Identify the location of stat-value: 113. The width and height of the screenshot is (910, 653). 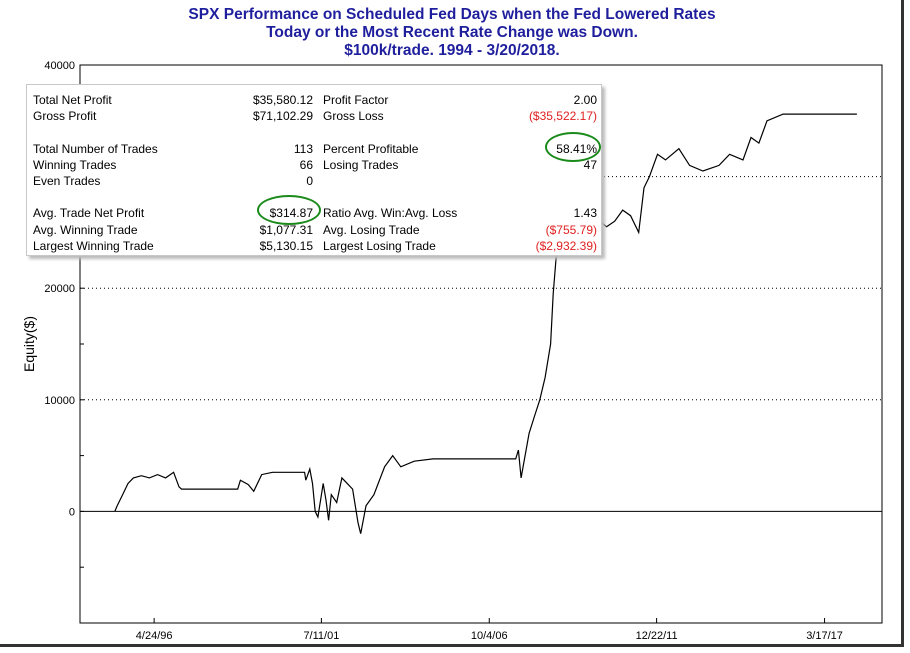
(303, 148).